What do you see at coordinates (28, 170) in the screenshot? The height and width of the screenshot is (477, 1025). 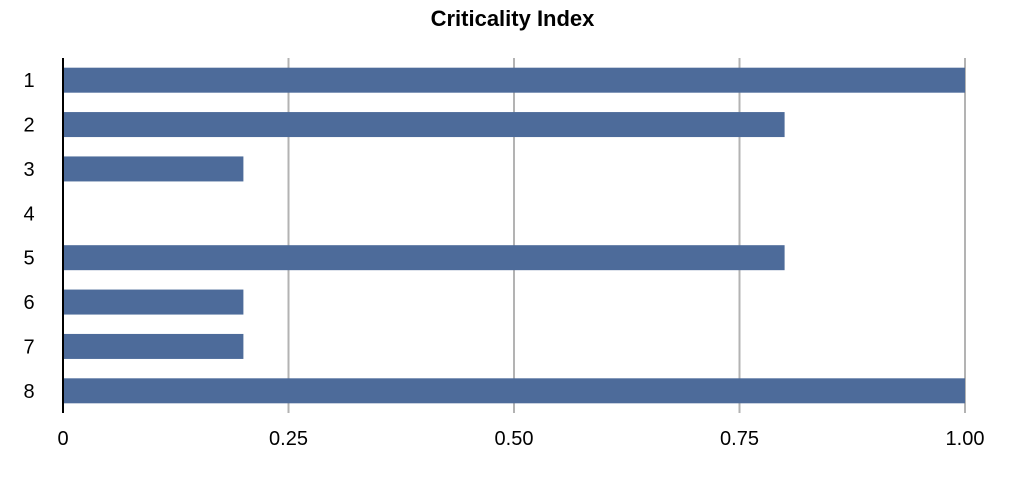 I see `y-tick-label-3: 3` at bounding box center [28, 170].